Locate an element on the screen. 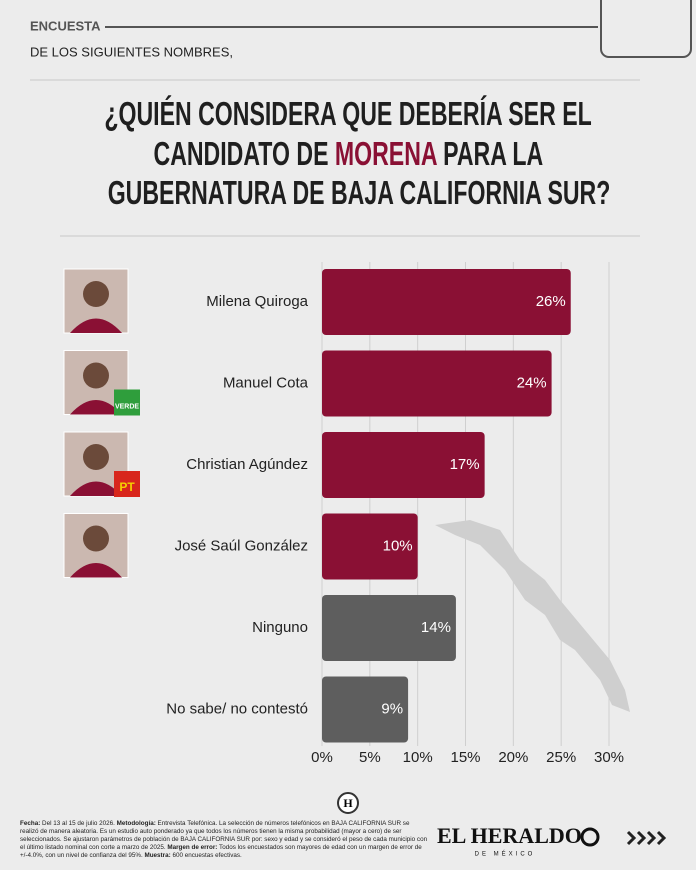 The height and width of the screenshot is (870, 696). category-label: Milena Quiroga is located at coordinates (257, 301).